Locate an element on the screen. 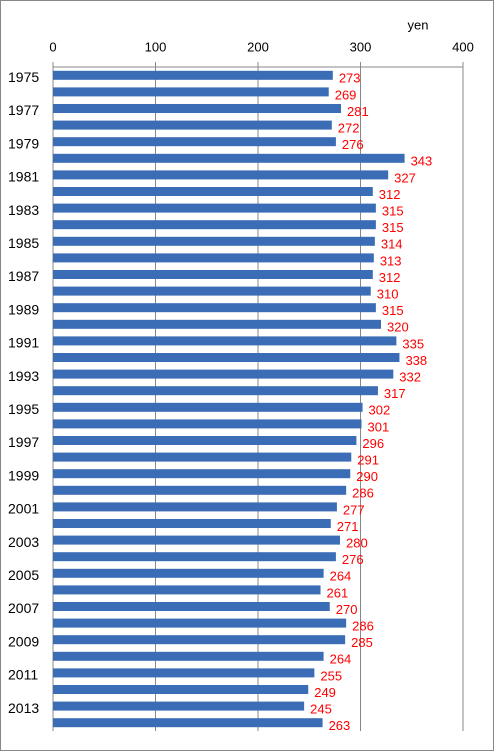 This screenshot has width=494, height=751. x-tick-label: 0 is located at coordinates (52, 46).